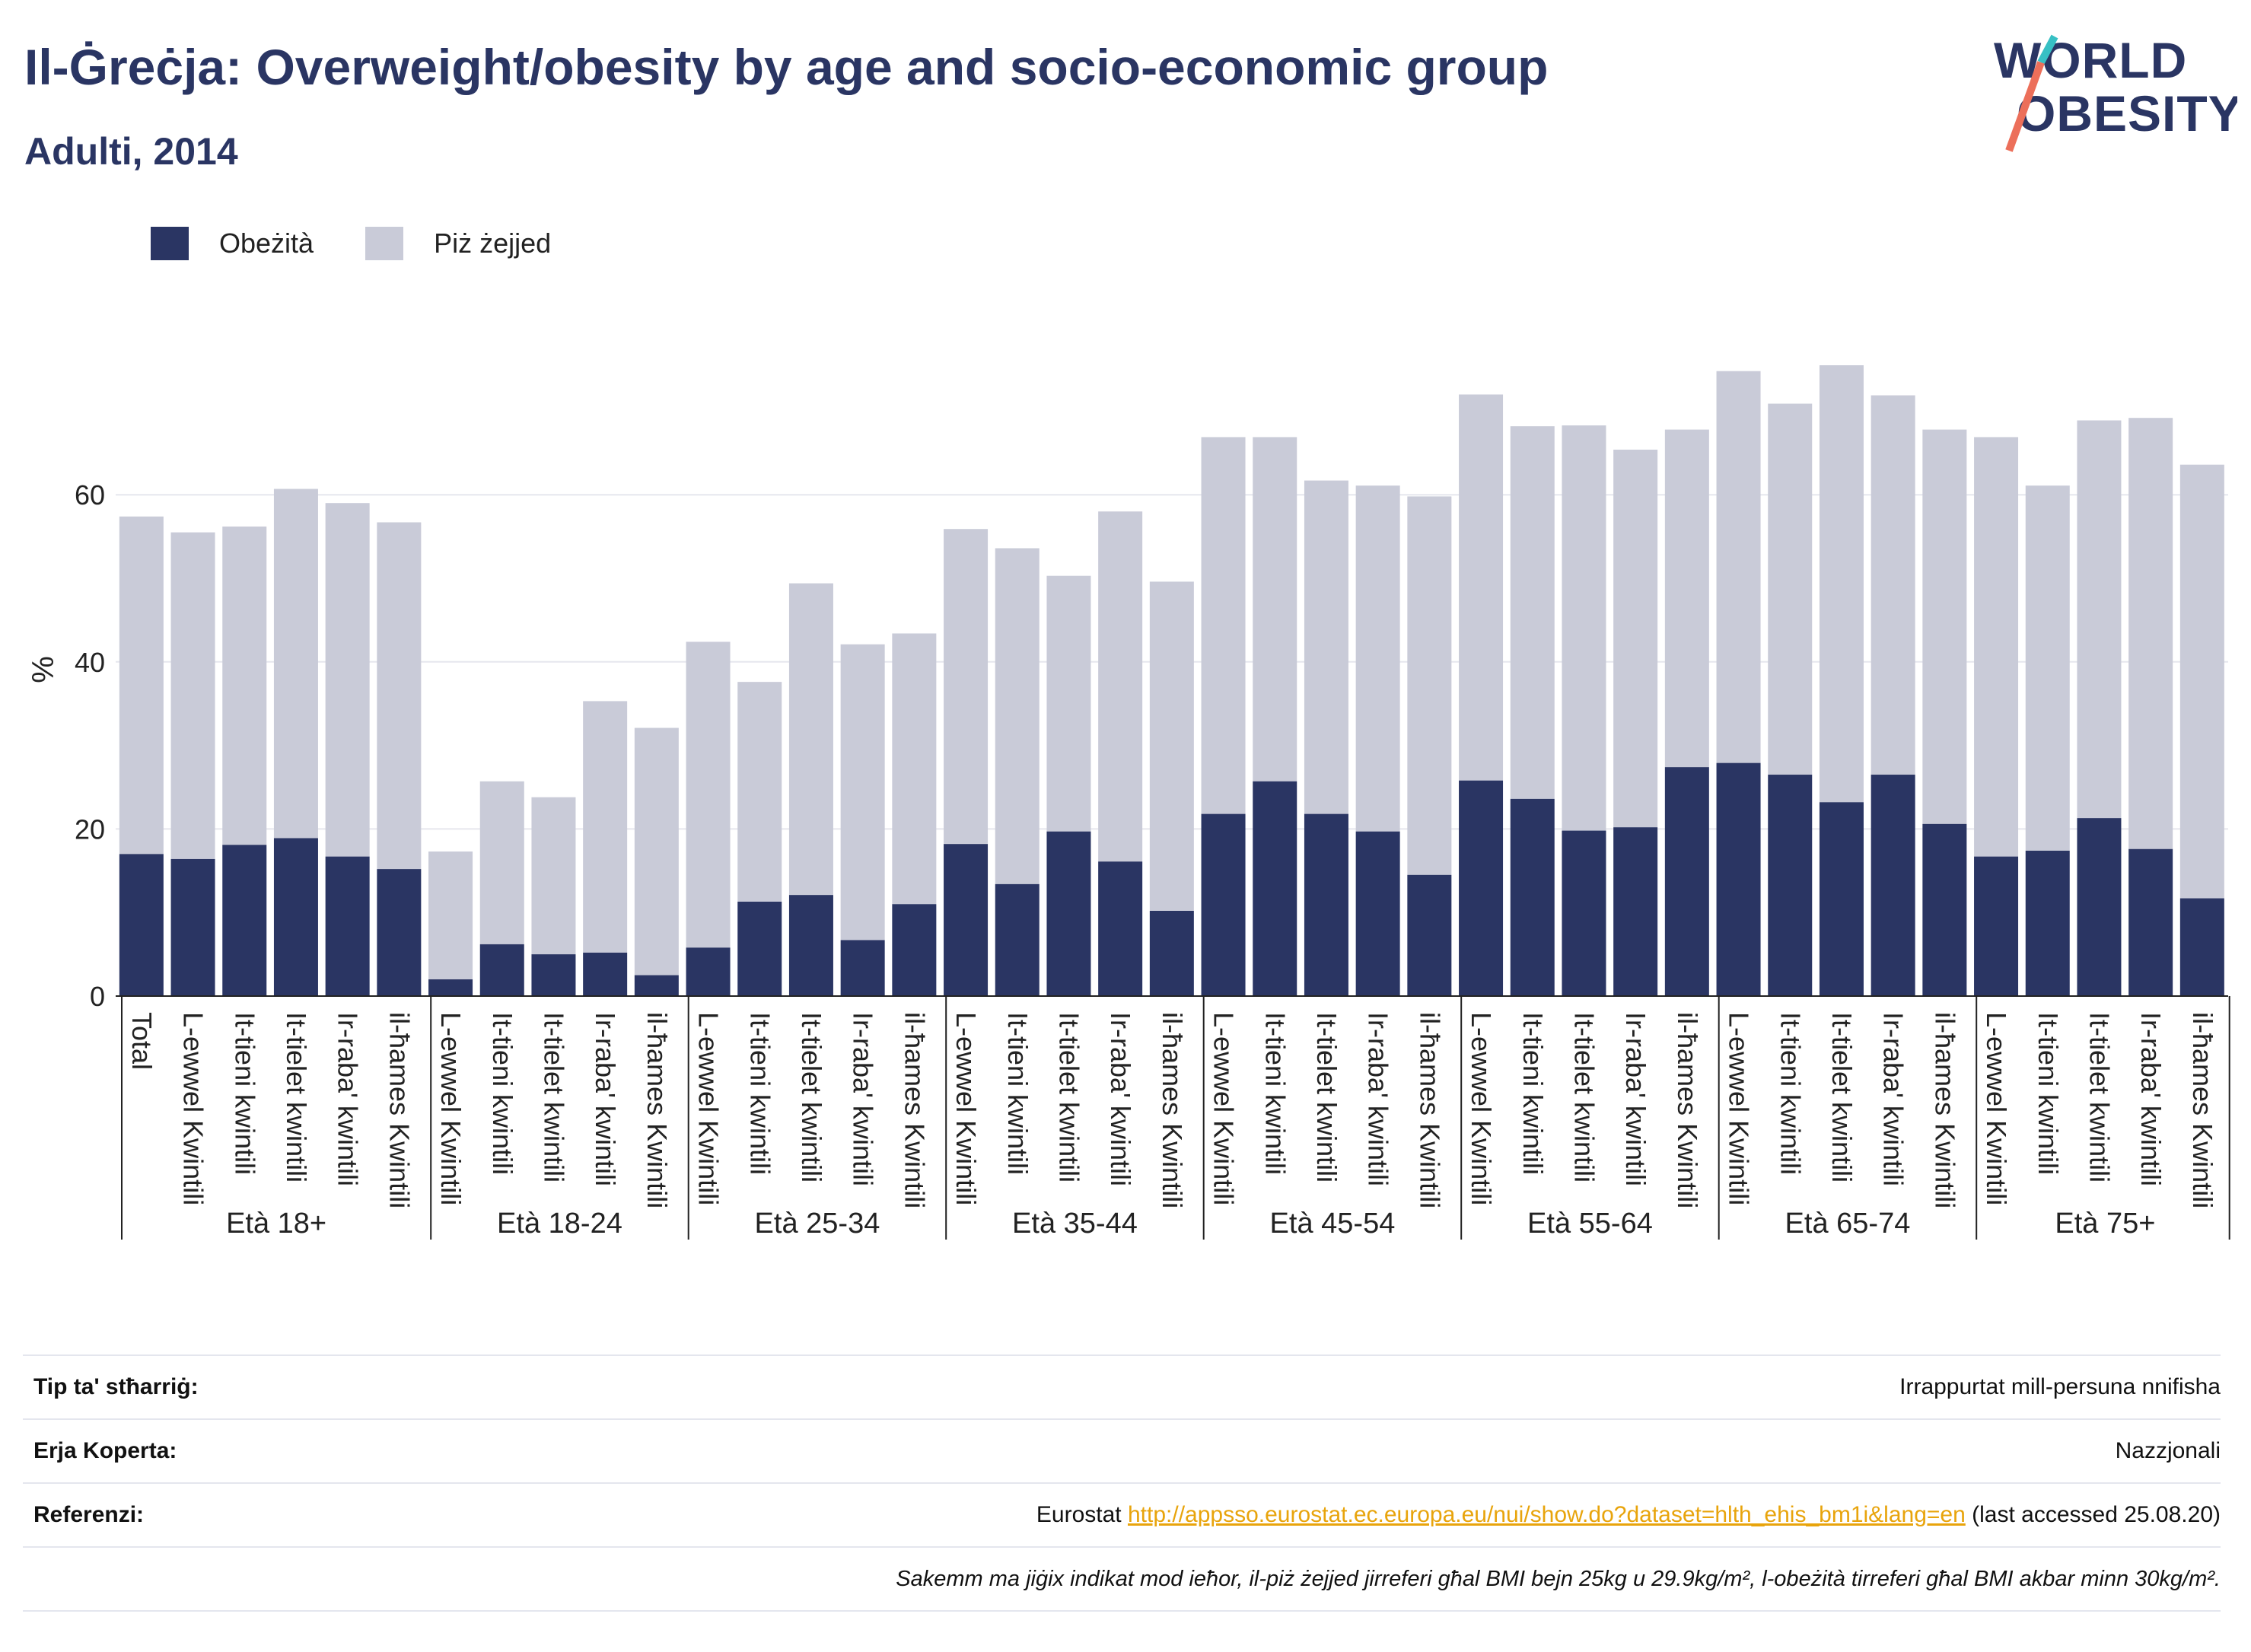 The image size is (2251, 1652). What do you see at coordinates (43, 669) in the screenshot?
I see `y-axis-label: %` at bounding box center [43, 669].